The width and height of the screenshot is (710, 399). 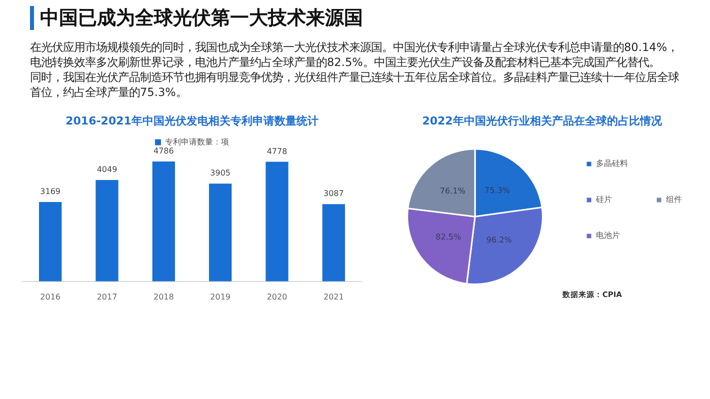 What do you see at coordinates (277, 151) in the screenshot?
I see `data-label: 4778` at bounding box center [277, 151].